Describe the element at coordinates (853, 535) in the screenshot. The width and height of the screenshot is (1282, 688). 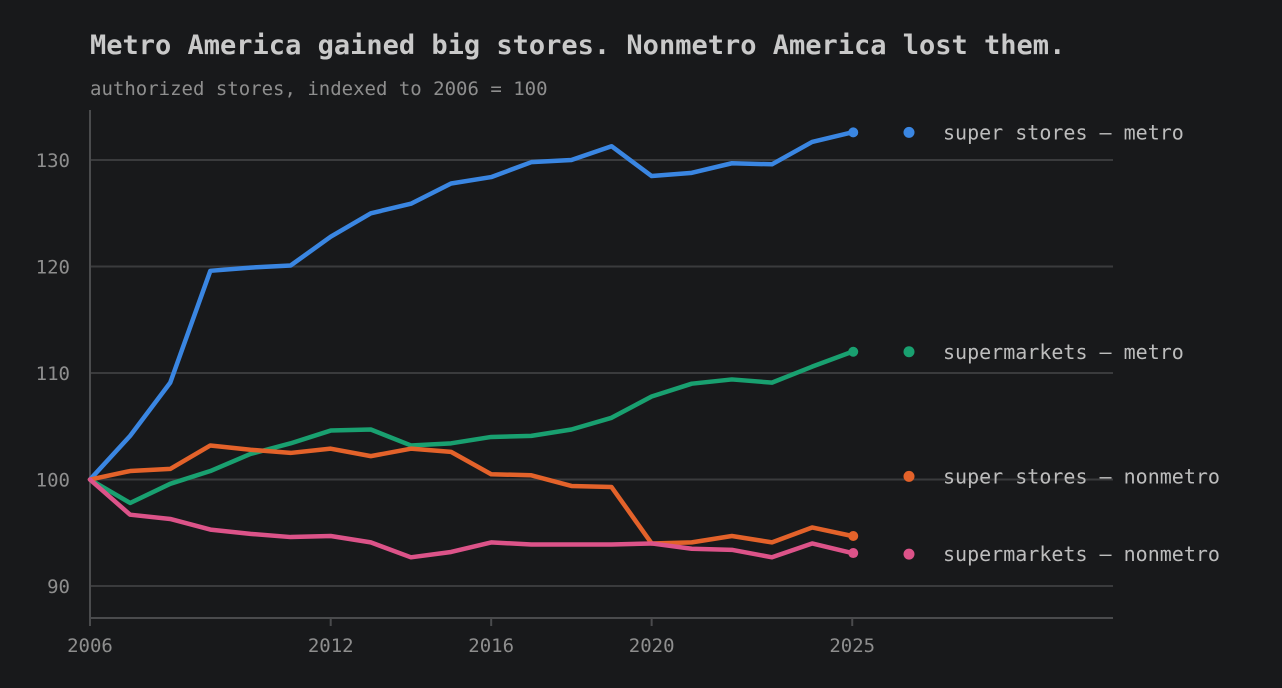
I see `endpoint-marker-super-stores-nonmetro` at that location.